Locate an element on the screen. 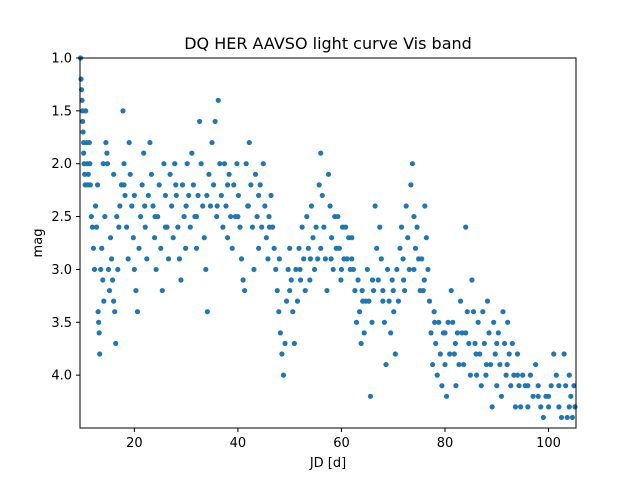 This screenshot has width=640, height=480. x-axis-label: JD [d] is located at coordinates (327, 463).